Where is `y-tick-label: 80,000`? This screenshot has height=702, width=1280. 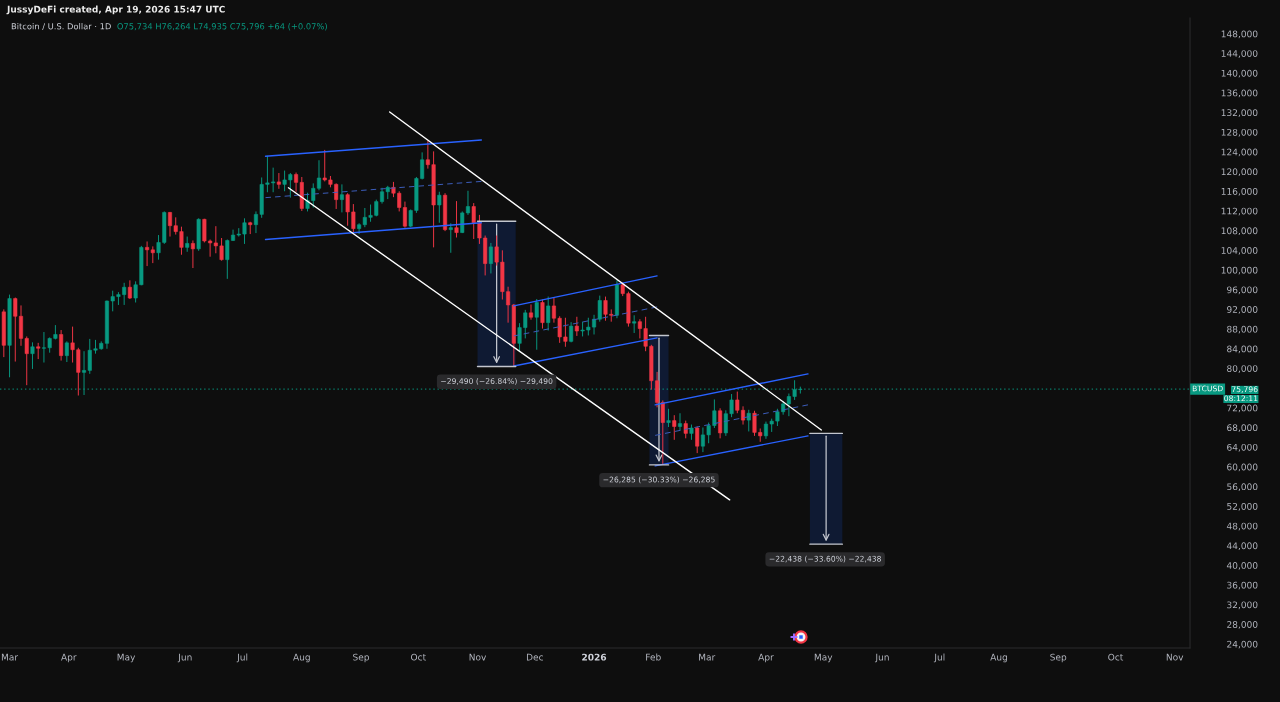 y-tick-label: 80,000 is located at coordinates (1242, 369).